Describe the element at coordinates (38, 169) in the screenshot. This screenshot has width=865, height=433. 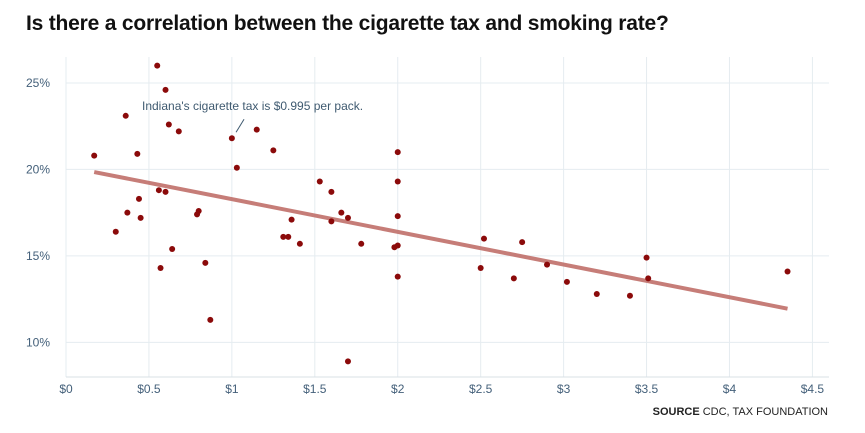
I see `y-tick-label: 20%` at that location.